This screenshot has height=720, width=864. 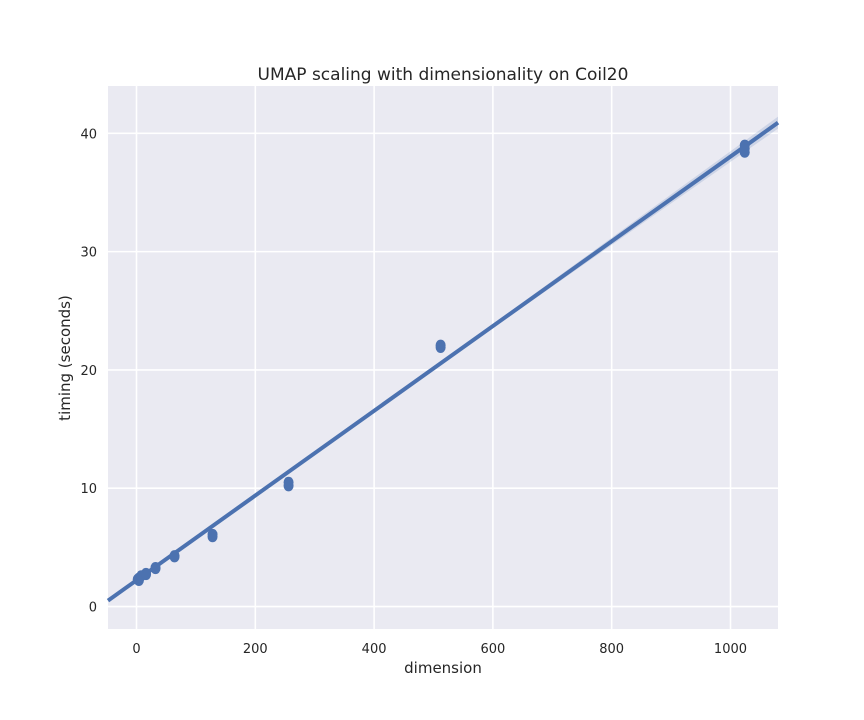 What do you see at coordinates (439, 649) in the screenshot?
I see `x-axis-ticks: 0 200 400 600 800 1000` at bounding box center [439, 649].